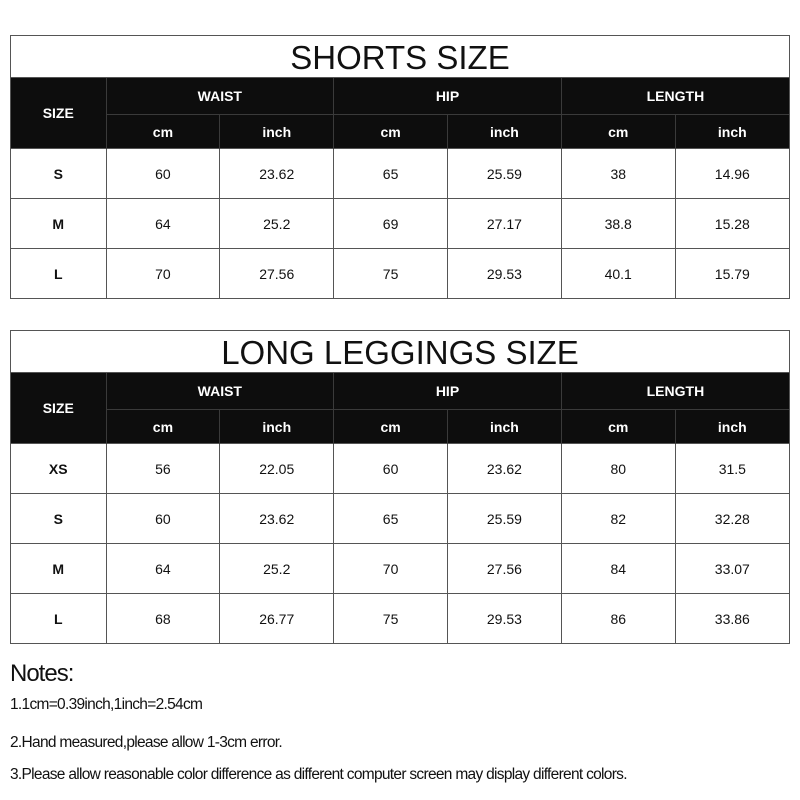 The image size is (800, 800). I want to click on value-cell: 82, so click(618, 518).